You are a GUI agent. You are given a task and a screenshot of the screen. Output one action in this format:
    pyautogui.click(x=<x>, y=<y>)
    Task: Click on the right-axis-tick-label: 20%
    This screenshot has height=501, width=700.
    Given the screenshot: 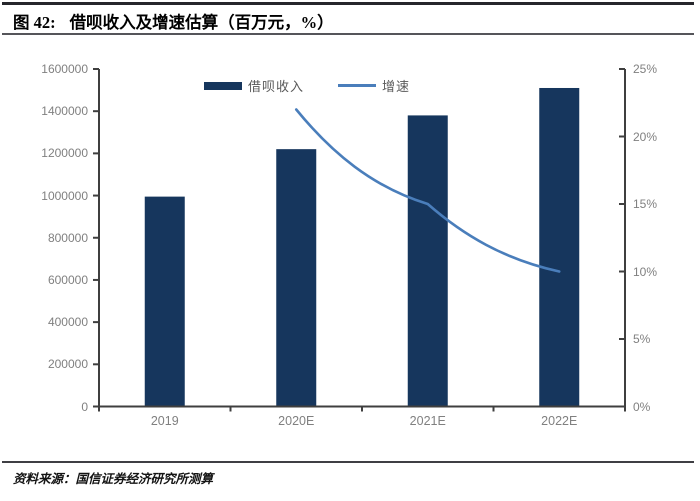 What is the action you would take?
    pyautogui.click(x=645, y=136)
    